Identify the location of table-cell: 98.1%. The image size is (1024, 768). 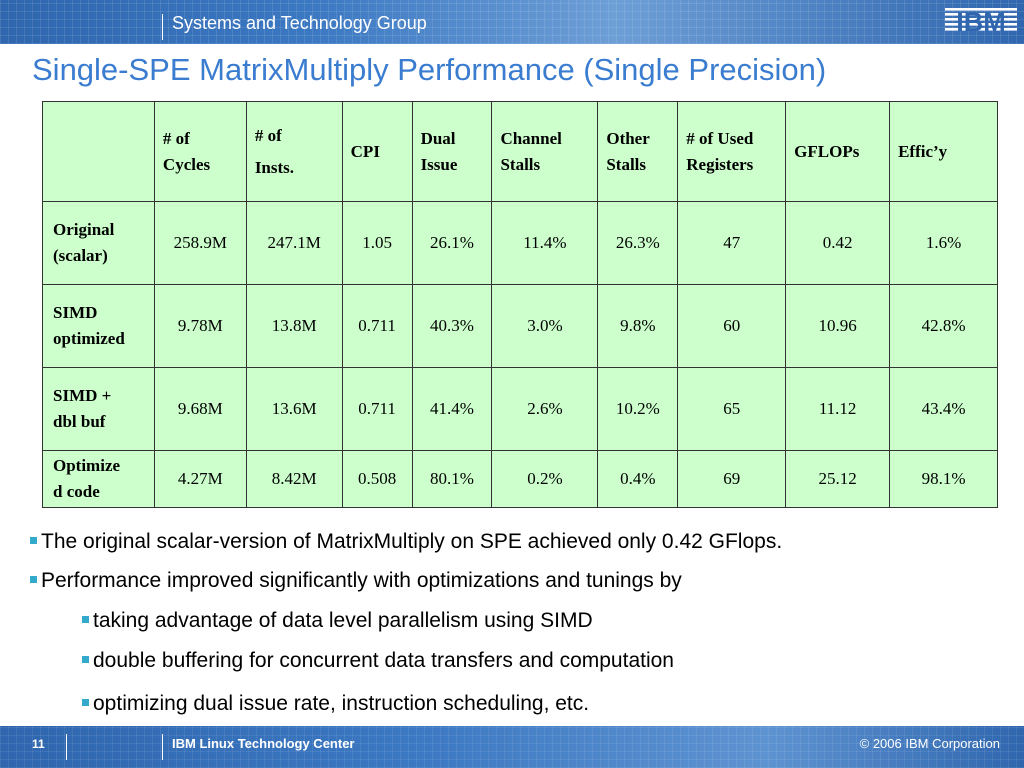
(943, 479).